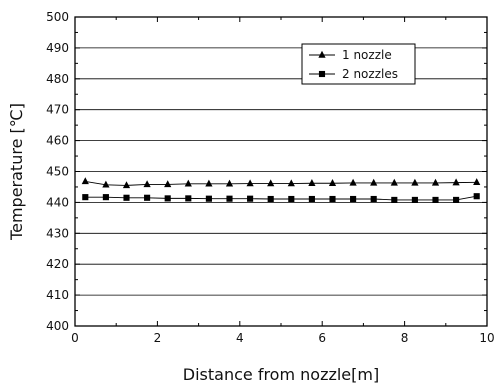 This screenshot has height=385, width=503. Describe the element at coordinates (57, 295) in the screenshot. I see `y-tick-label: 410` at that location.